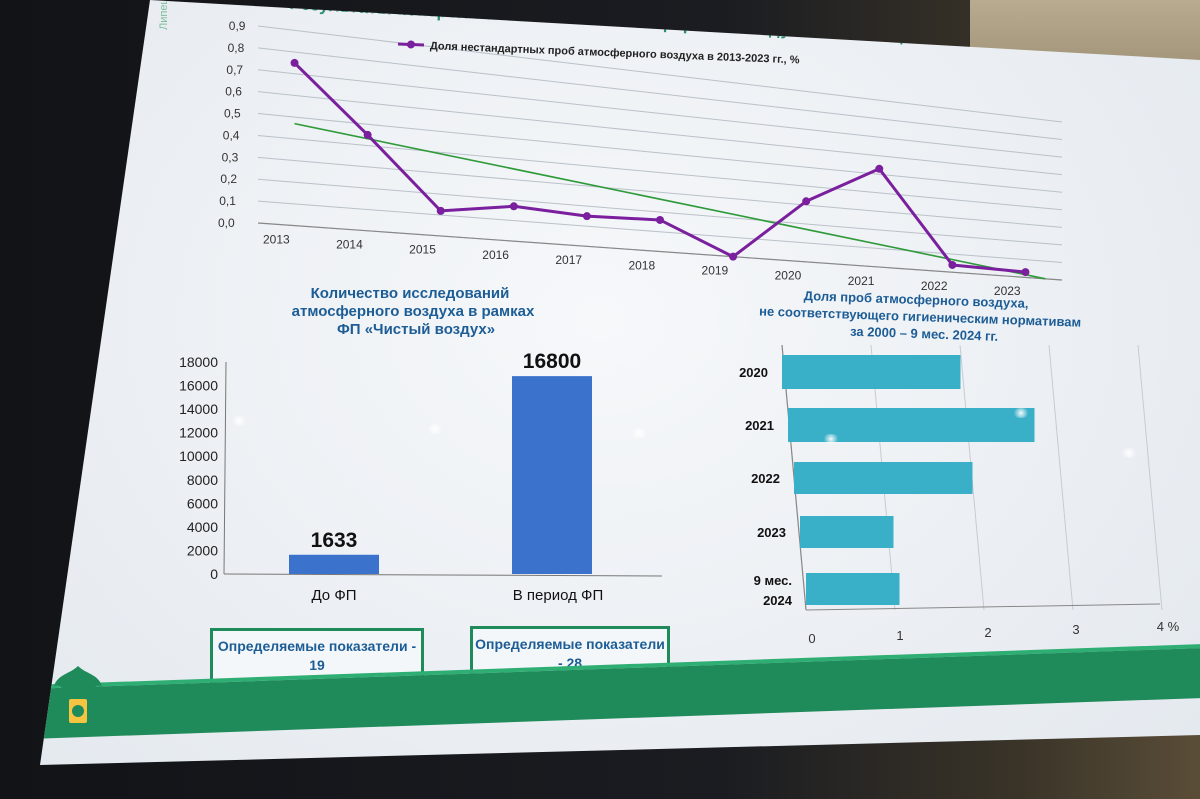 This screenshot has width=1200, height=799. I want to click on line-x-tick-label: 2020, so click(788, 276).